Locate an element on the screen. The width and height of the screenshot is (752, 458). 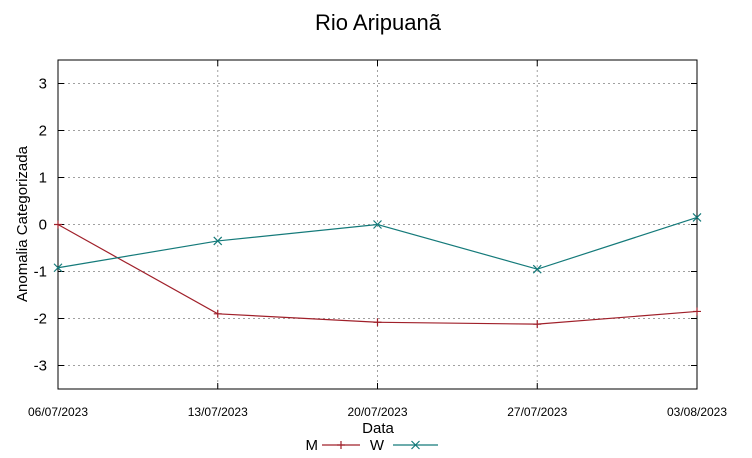
x-tick-label: 06/07/2023 is located at coordinates (58, 412).